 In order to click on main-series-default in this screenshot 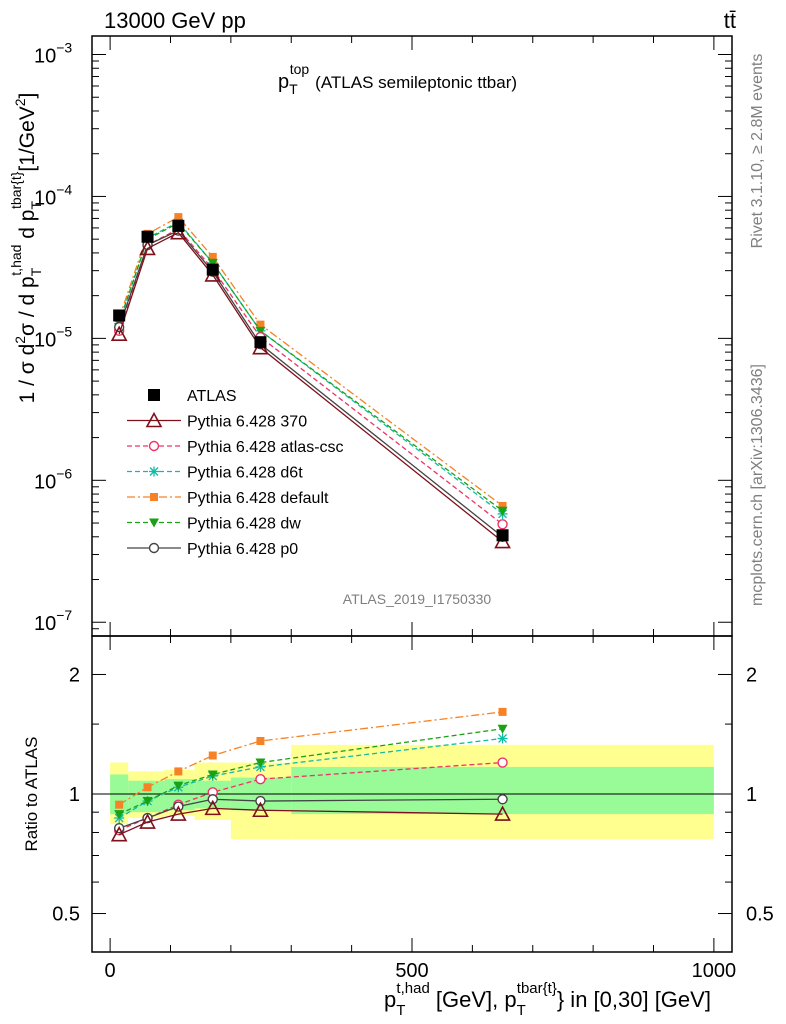, I will do `click(311, 361)`.